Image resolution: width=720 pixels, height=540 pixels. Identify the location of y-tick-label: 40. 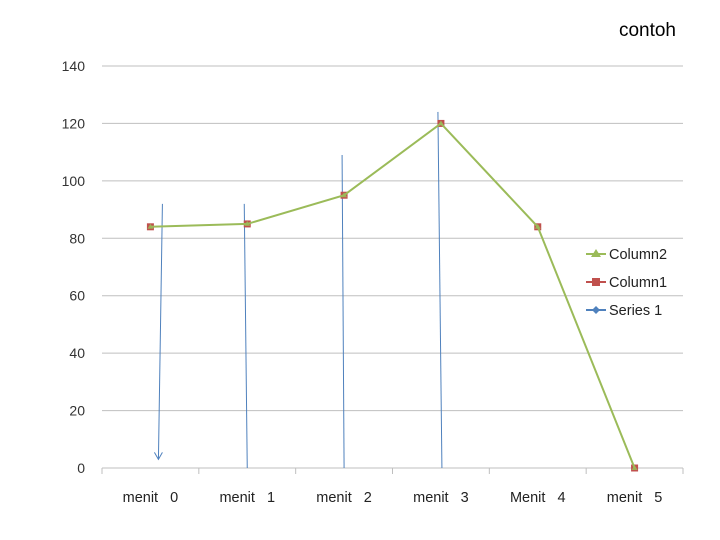
(77, 353).